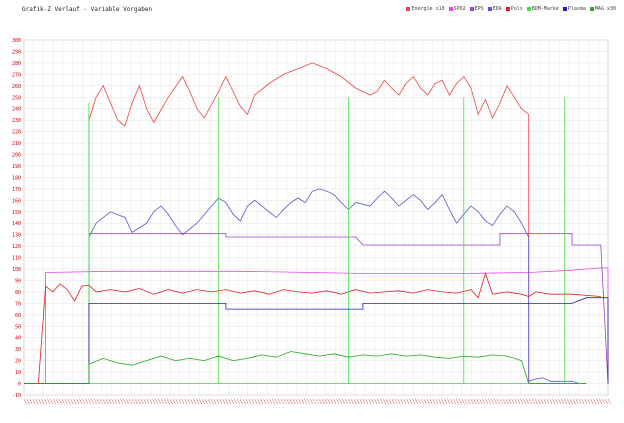 This screenshot has height=423, width=624. I want to click on legend-label: EDA, so click(497, 9).